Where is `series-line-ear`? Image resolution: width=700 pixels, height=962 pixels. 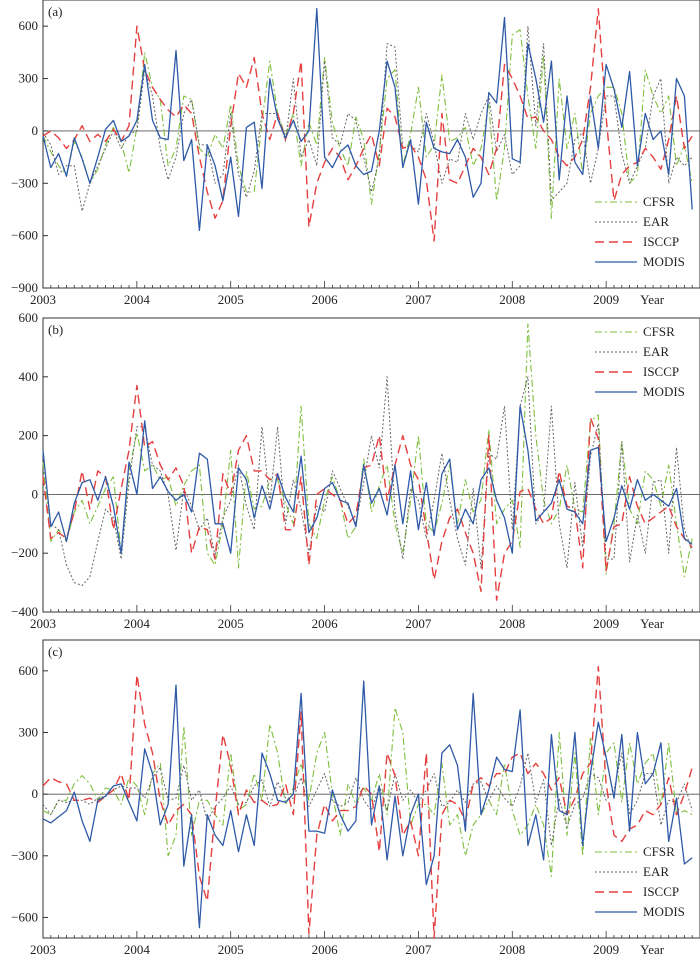 series-line-ear is located at coordinates (367, 799).